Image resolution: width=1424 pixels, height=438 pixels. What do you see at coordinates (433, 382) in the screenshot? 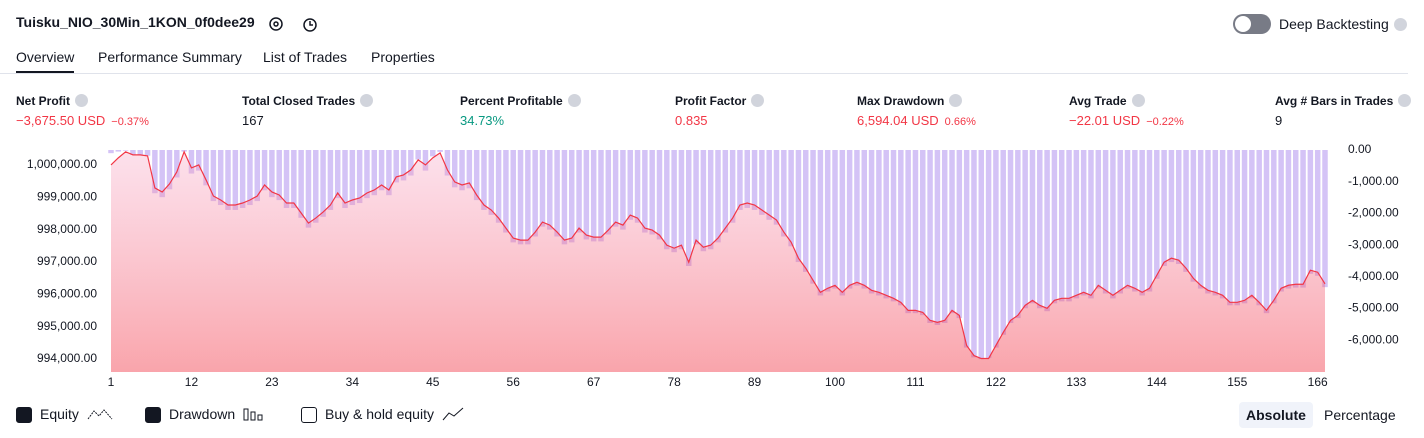
I see `x-tick-label: 45` at bounding box center [433, 382].